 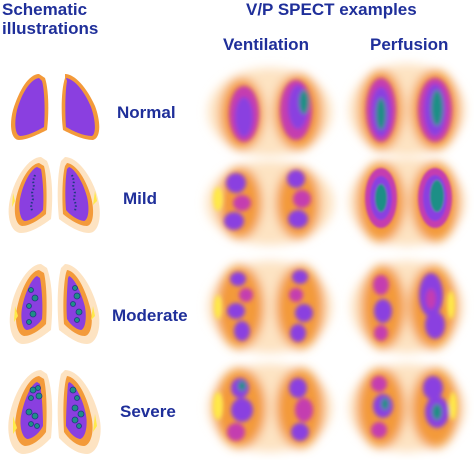 I want to click on left-lung-inner, so click(x=30, y=107).